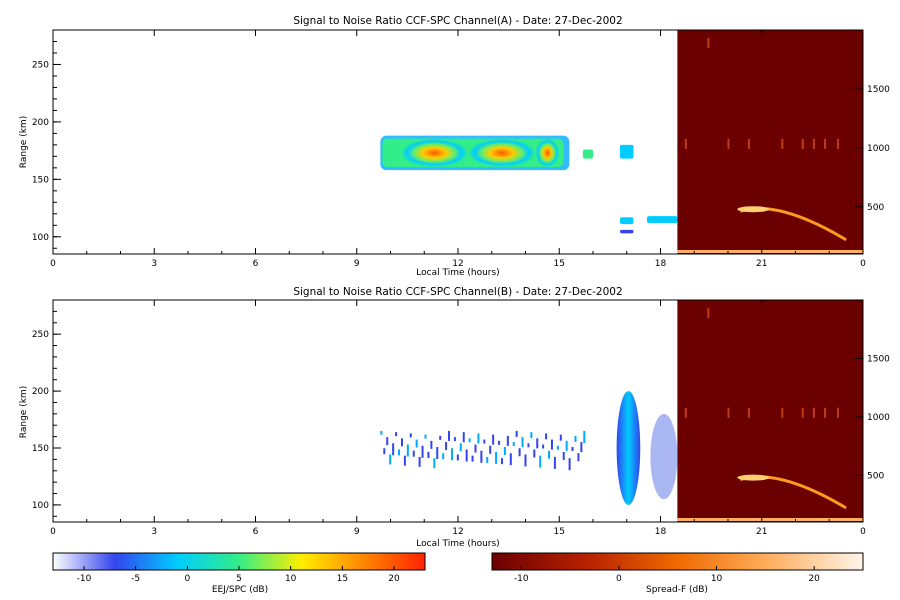  What do you see at coordinates (677, 590) in the screenshot?
I see `colorbar-spreadf-label: Spread-F (dB)` at bounding box center [677, 590].